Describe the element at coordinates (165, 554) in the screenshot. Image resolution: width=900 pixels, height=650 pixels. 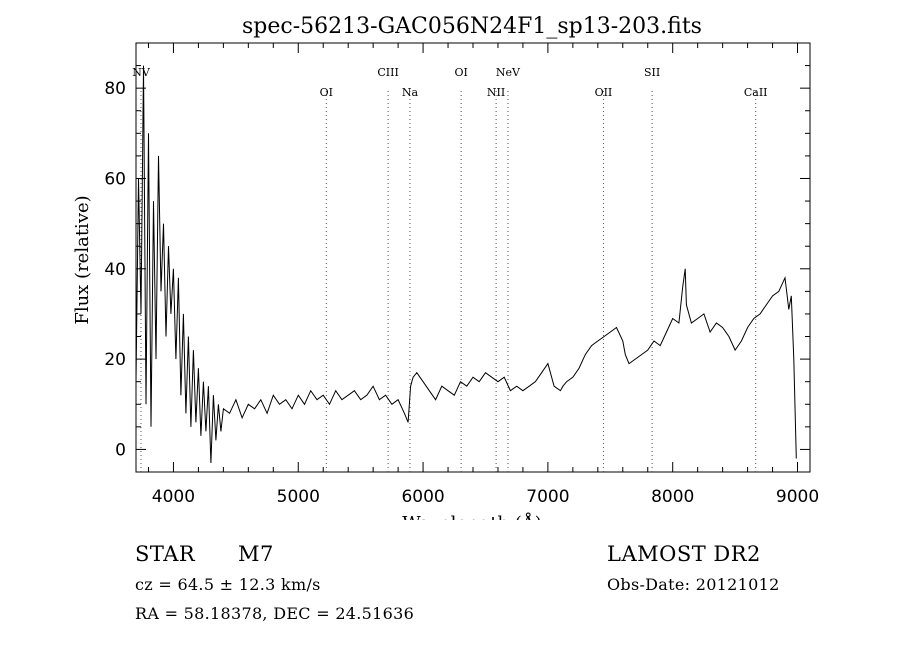
I see `object-class: STAR` at that location.